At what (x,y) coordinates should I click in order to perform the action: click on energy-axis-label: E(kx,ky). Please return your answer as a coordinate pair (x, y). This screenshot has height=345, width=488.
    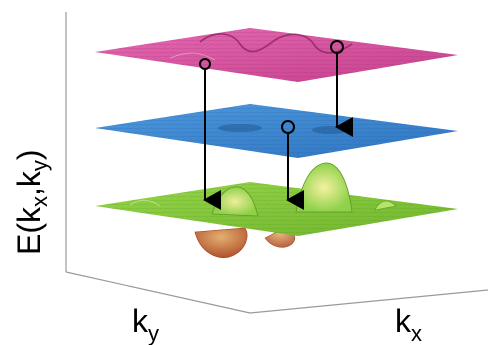
    Looking at the image, I should click on (31, 202).